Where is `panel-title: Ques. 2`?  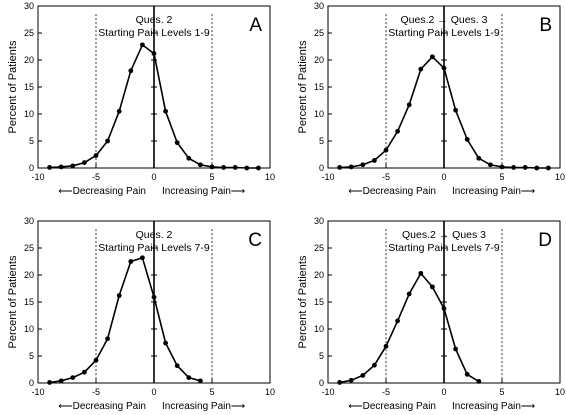
panel-title: Ques. 2 is located at coordinates (154, 20).